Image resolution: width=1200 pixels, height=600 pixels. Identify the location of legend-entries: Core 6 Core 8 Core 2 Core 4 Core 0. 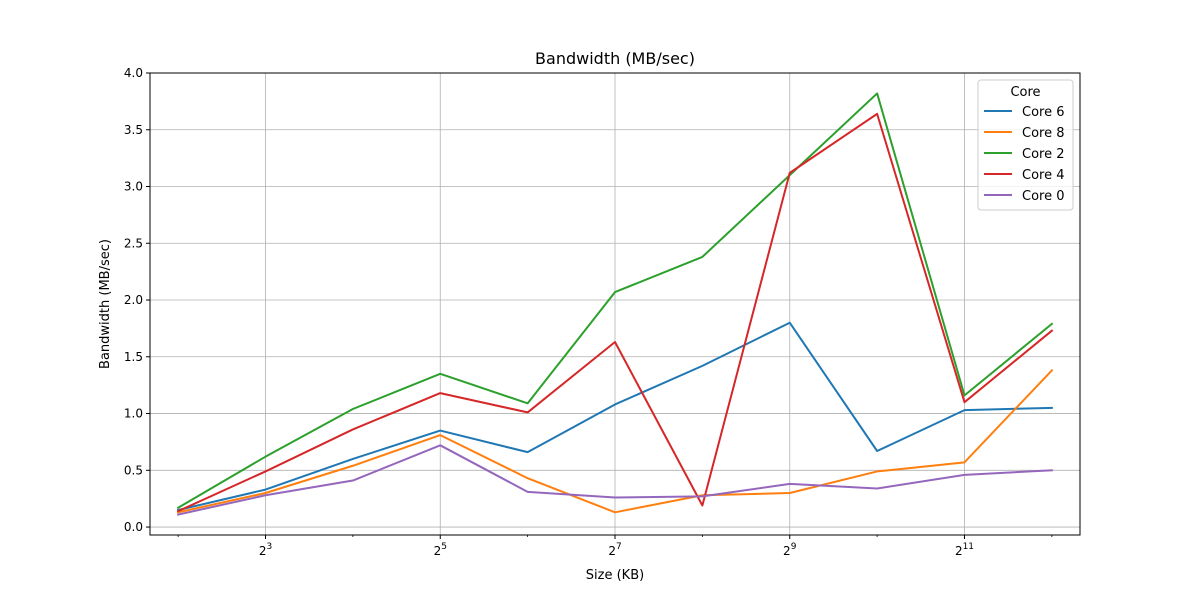
(1024, 154).